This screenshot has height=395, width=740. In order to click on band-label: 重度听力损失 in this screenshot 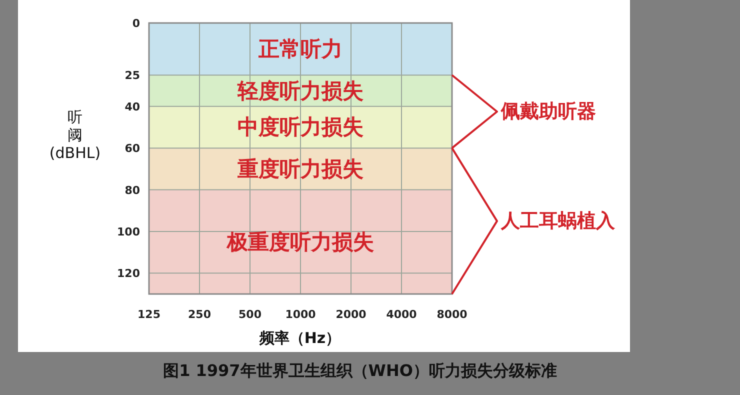, I will do `click(300, 168)`.